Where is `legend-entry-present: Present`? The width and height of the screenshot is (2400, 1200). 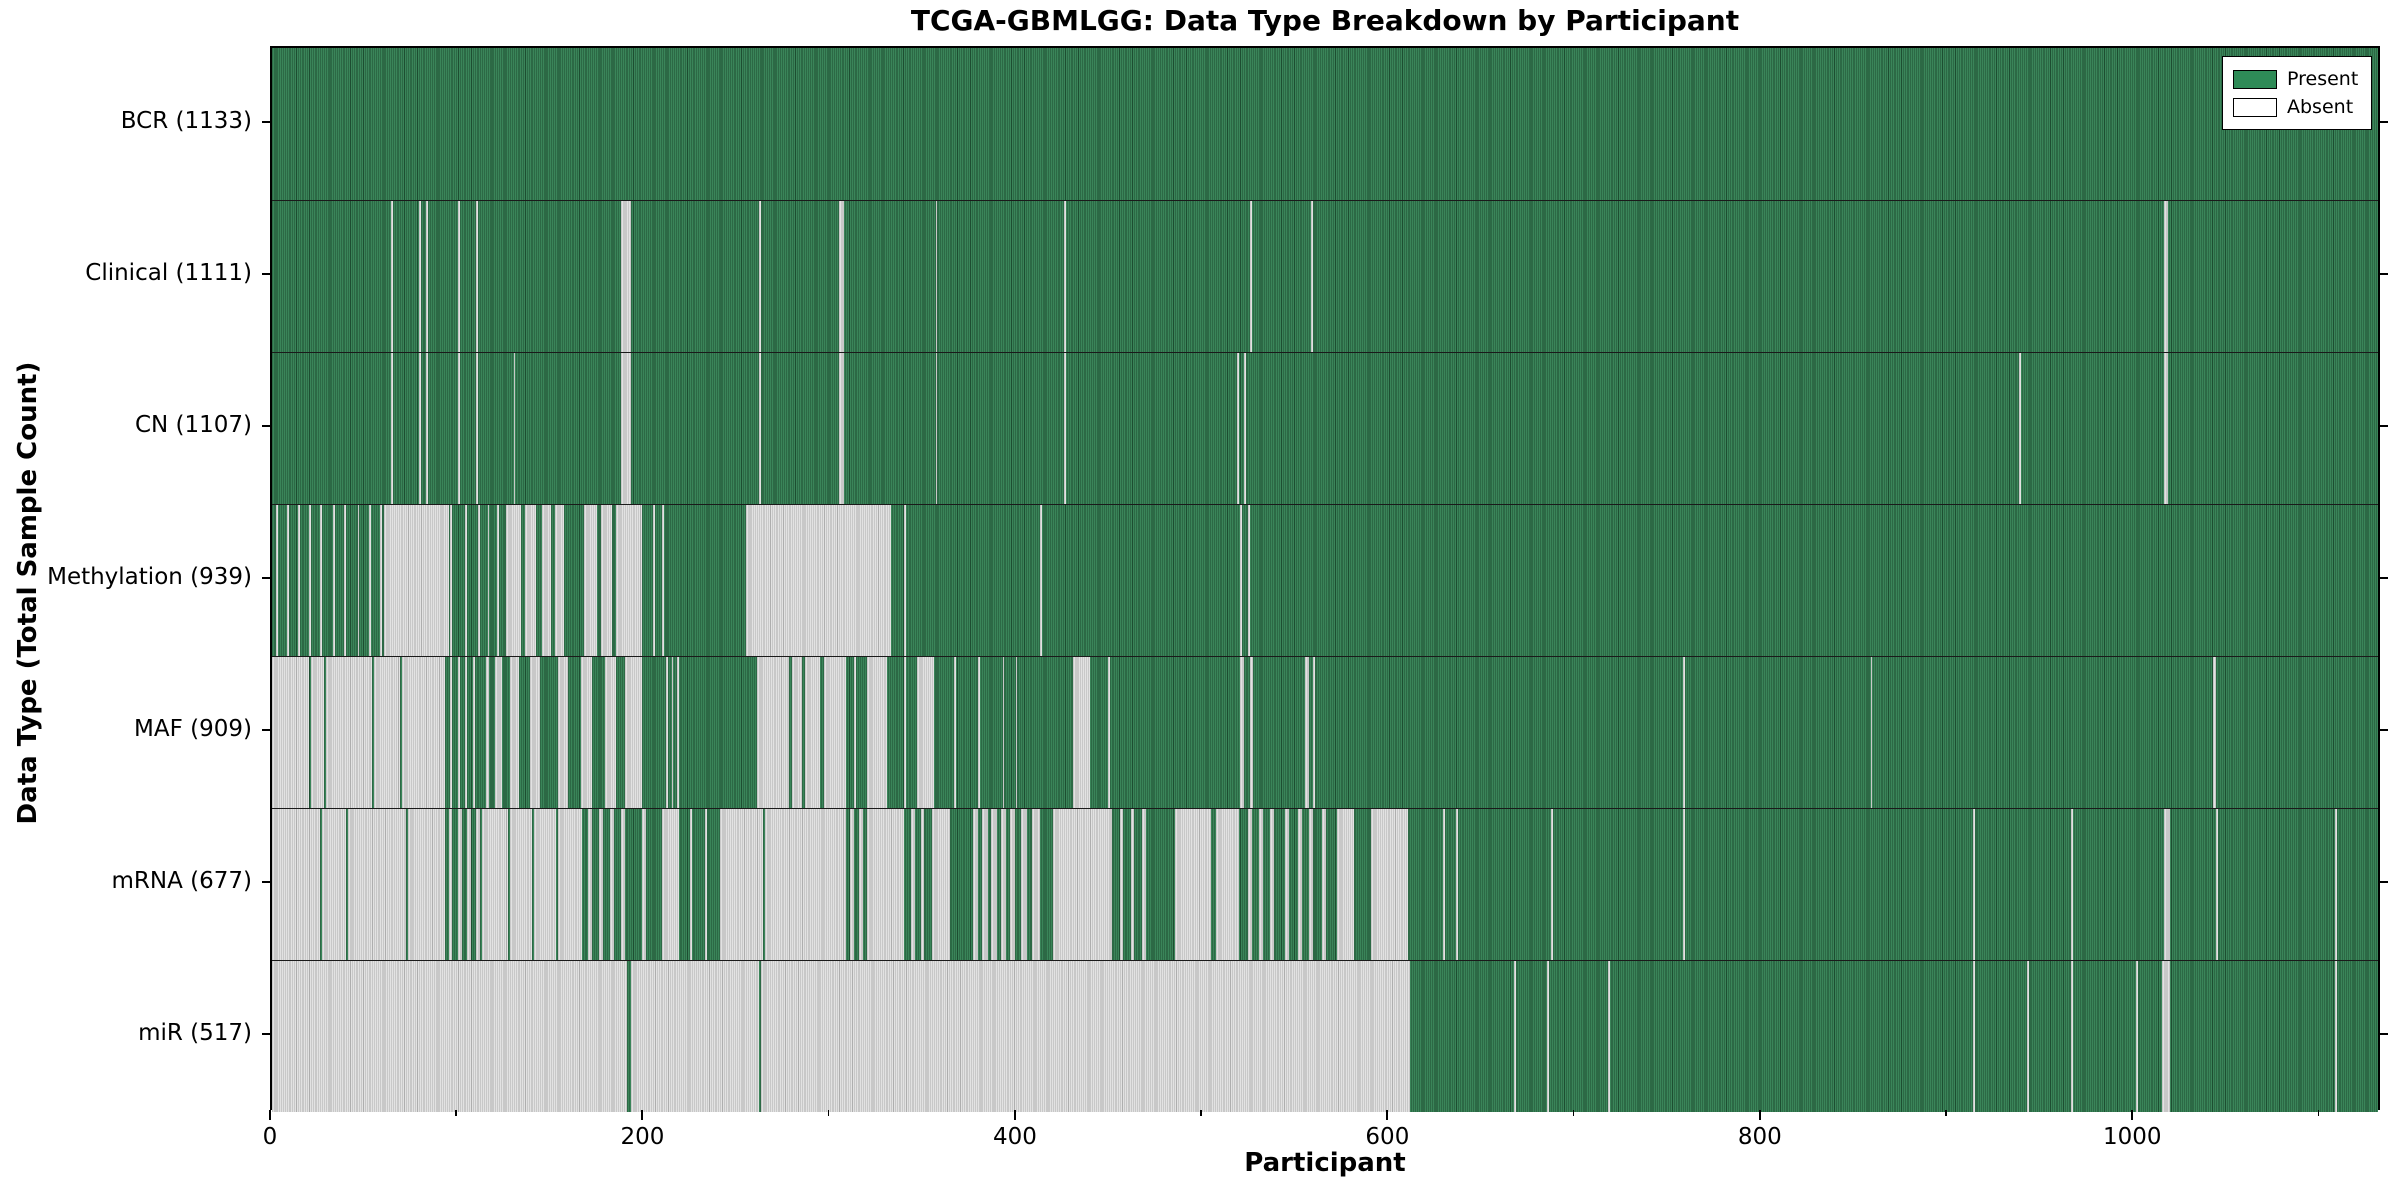 legend-entry-present: Present is located at coordinates (2297, 79).